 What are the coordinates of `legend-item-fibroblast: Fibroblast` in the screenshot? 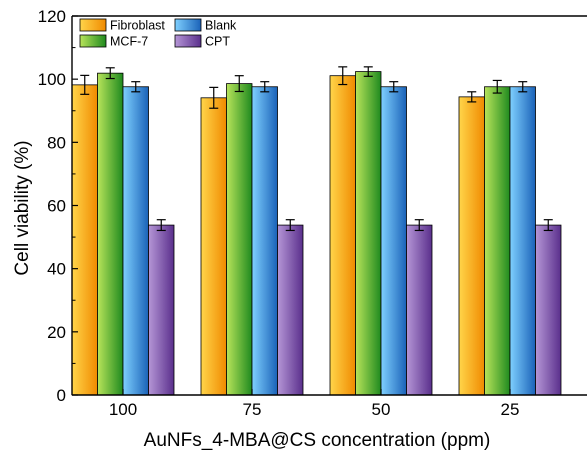 It's located at (122, 25).